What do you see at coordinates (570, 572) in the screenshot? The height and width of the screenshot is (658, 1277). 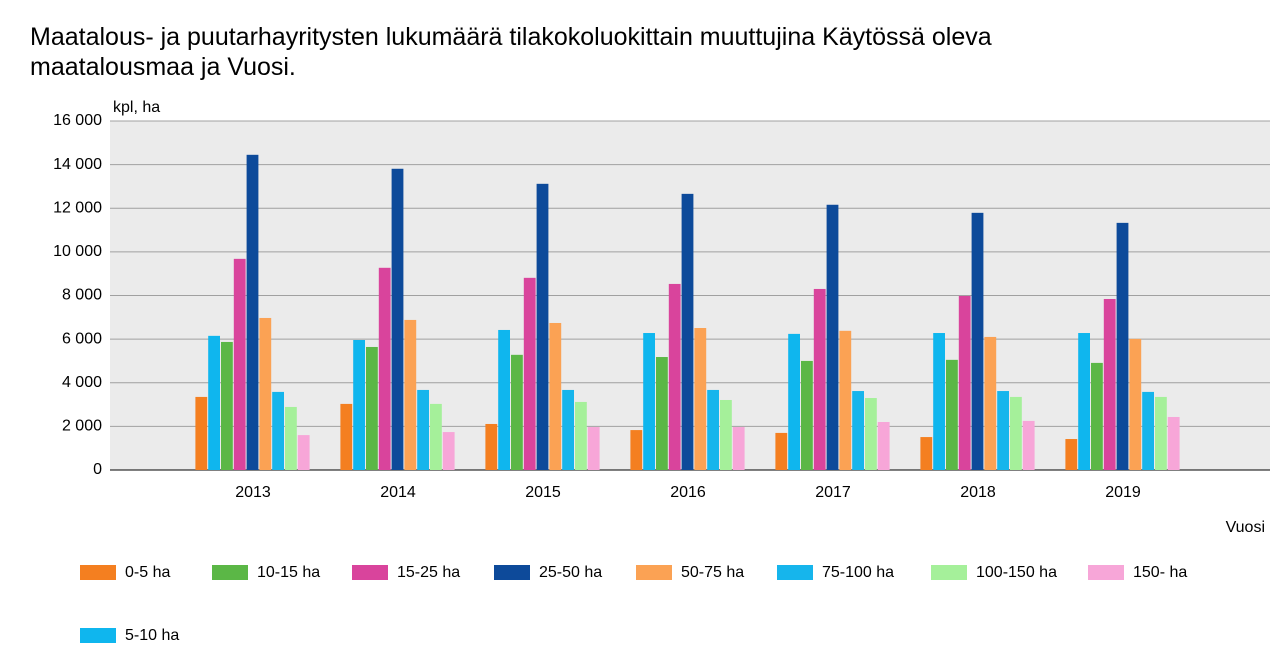 I see `legend-label: 25-50 ha` at bounding box center [570, 572].